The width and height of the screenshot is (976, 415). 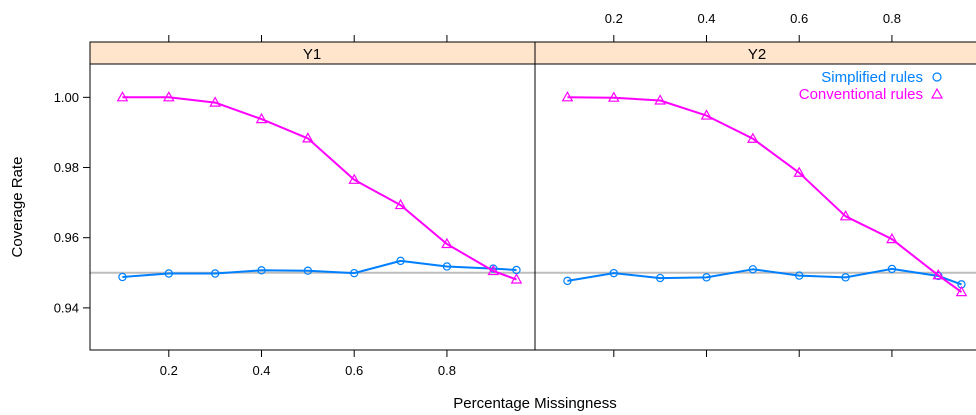 What do you see at coordinates (937, 77) in the screenshot?
I see `legend-marker-simplified` at bounding box center [937, 77].